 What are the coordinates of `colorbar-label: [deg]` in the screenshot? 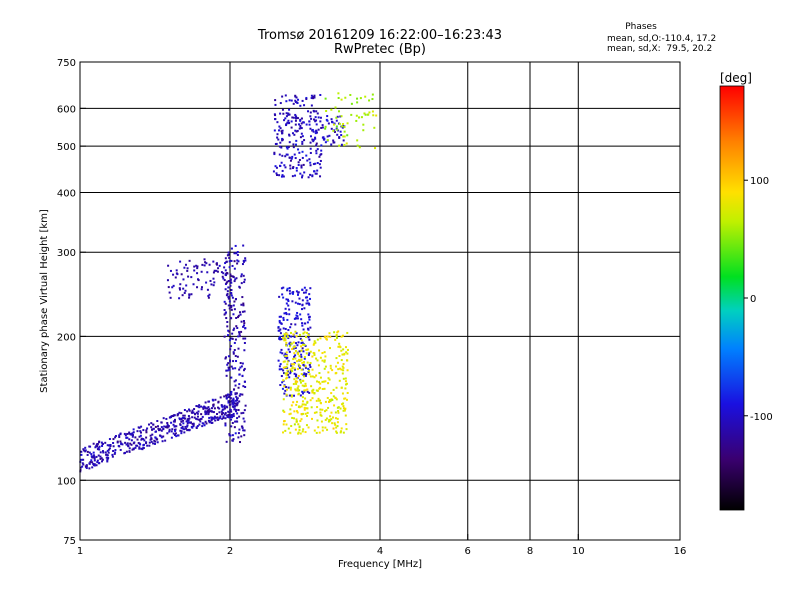 It's located at (736, 78).